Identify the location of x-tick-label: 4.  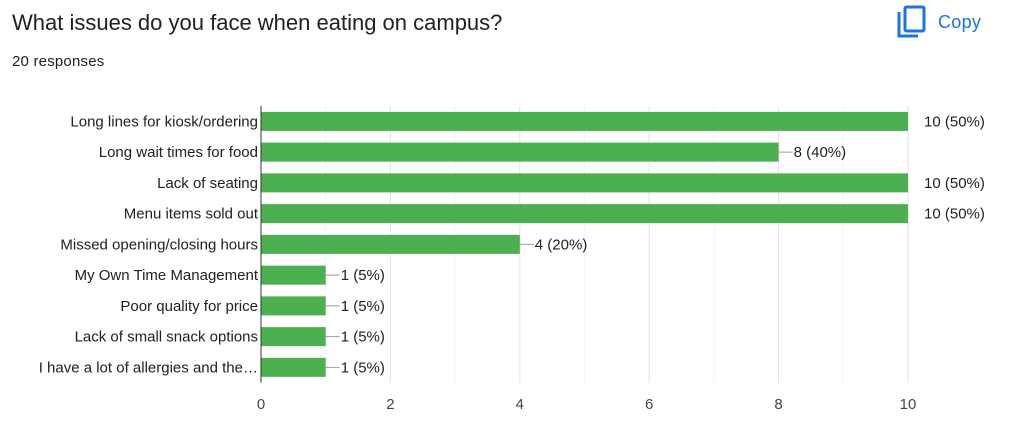
(520, 404).